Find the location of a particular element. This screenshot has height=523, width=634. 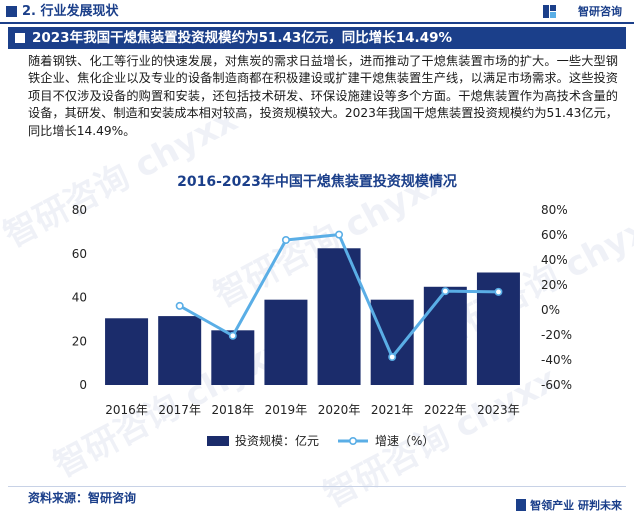

right-tick-label: -60% is located at coordinates (556, 385).